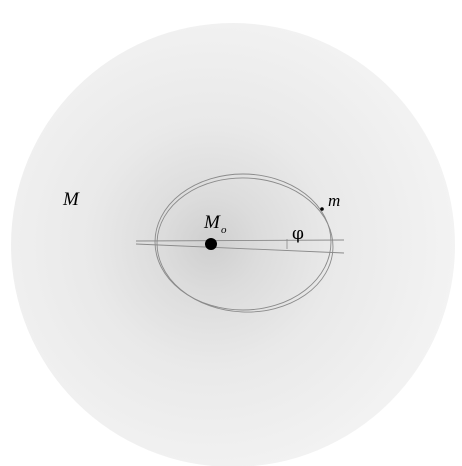 The image size is (462, 466). What do you see at coordinates (211, 244) in the screenshot?
I see `central-mass-dot` at bounding box center [211, 244].